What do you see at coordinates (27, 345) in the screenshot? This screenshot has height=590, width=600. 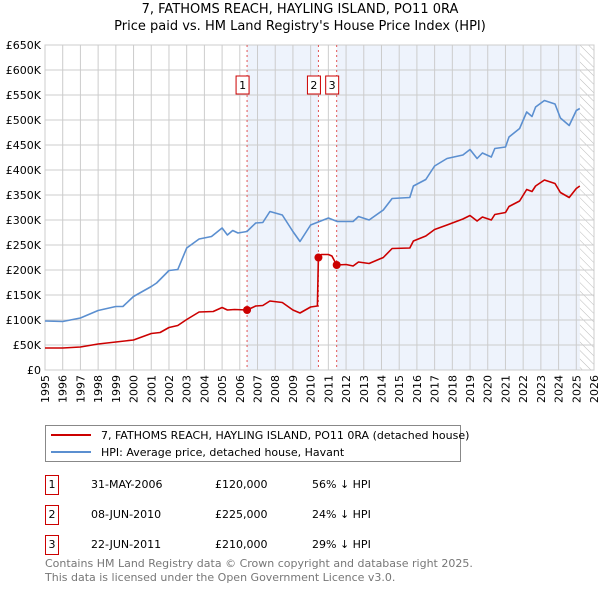 I see `y-tick-label: £50K` at bounding box center [27, 345].